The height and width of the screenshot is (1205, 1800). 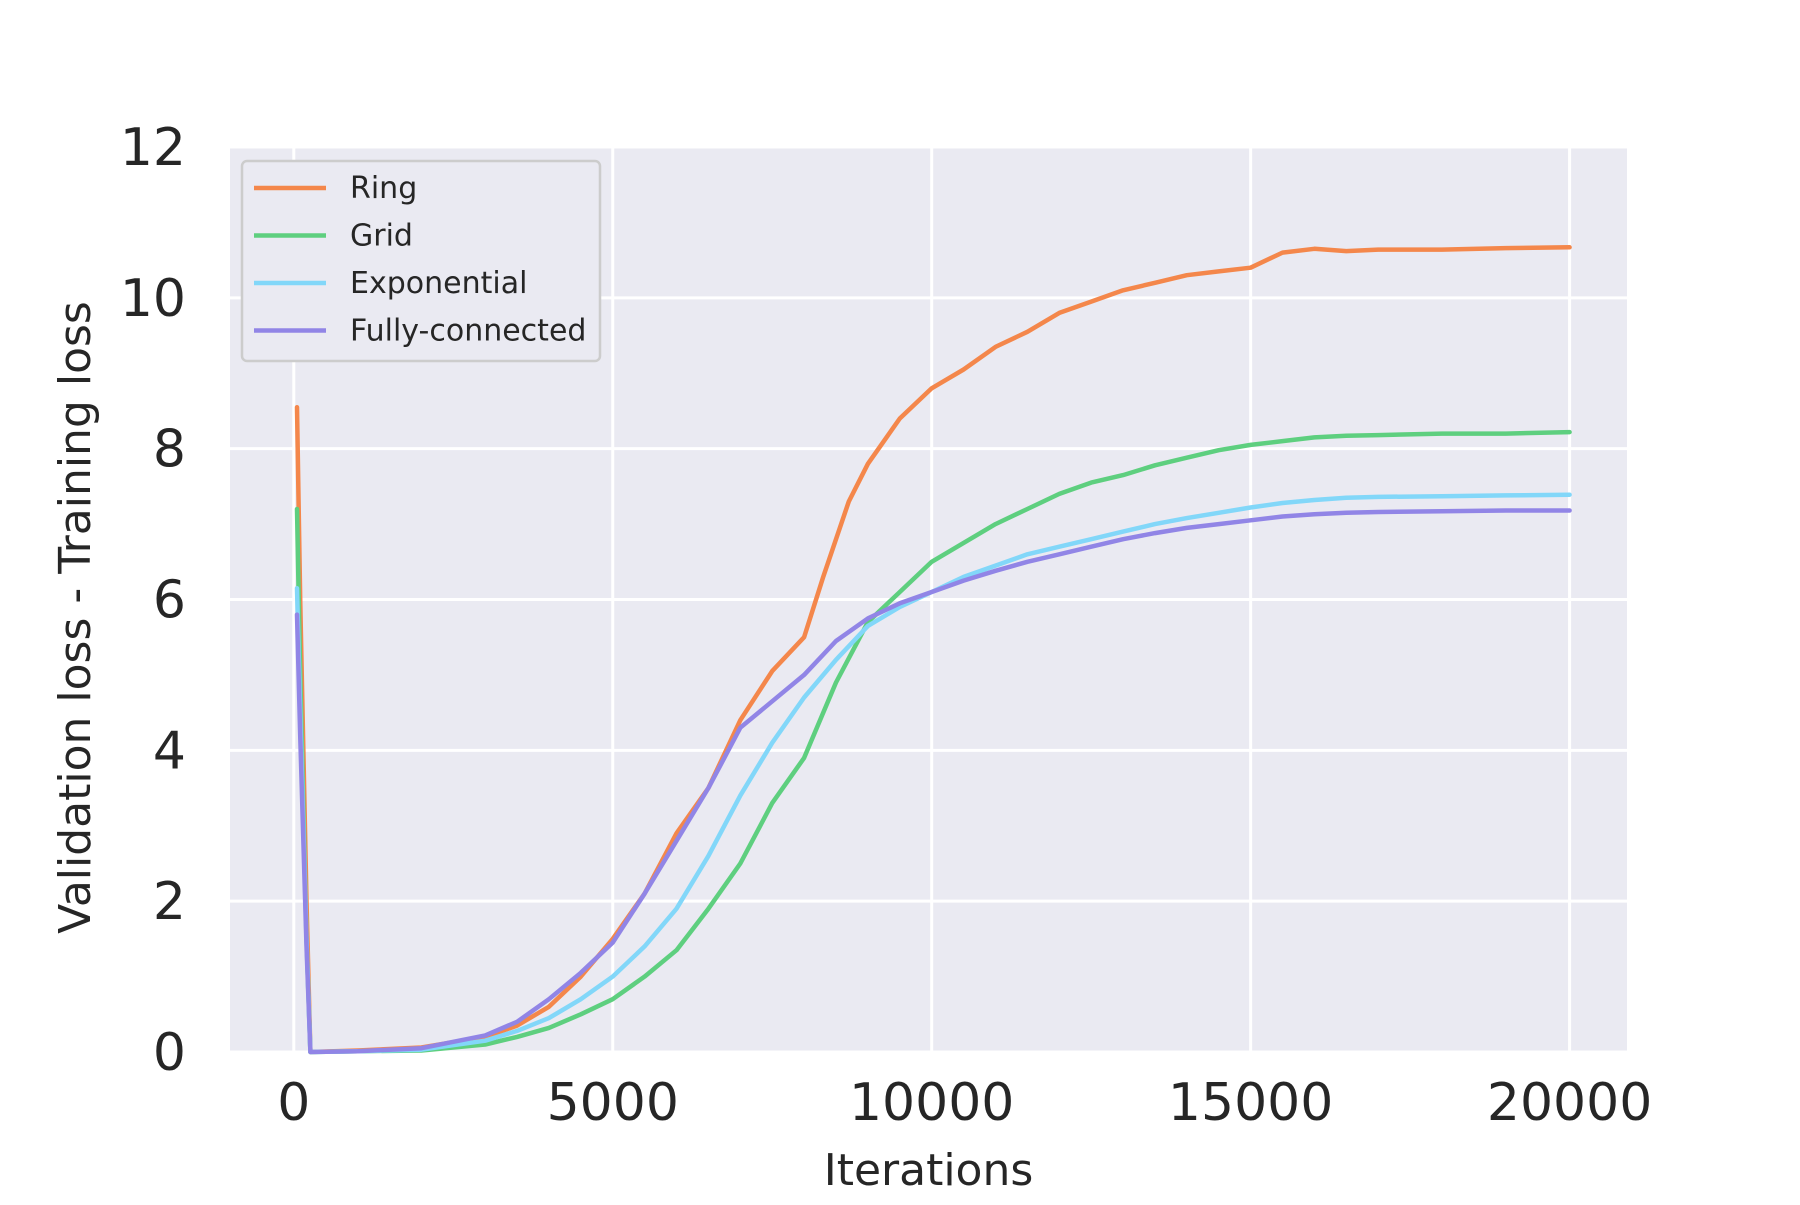 What do you see at coordinates (438, 283) in the screenshot?
I see `legend-label: Exponential` at bounding box center [438, 283].